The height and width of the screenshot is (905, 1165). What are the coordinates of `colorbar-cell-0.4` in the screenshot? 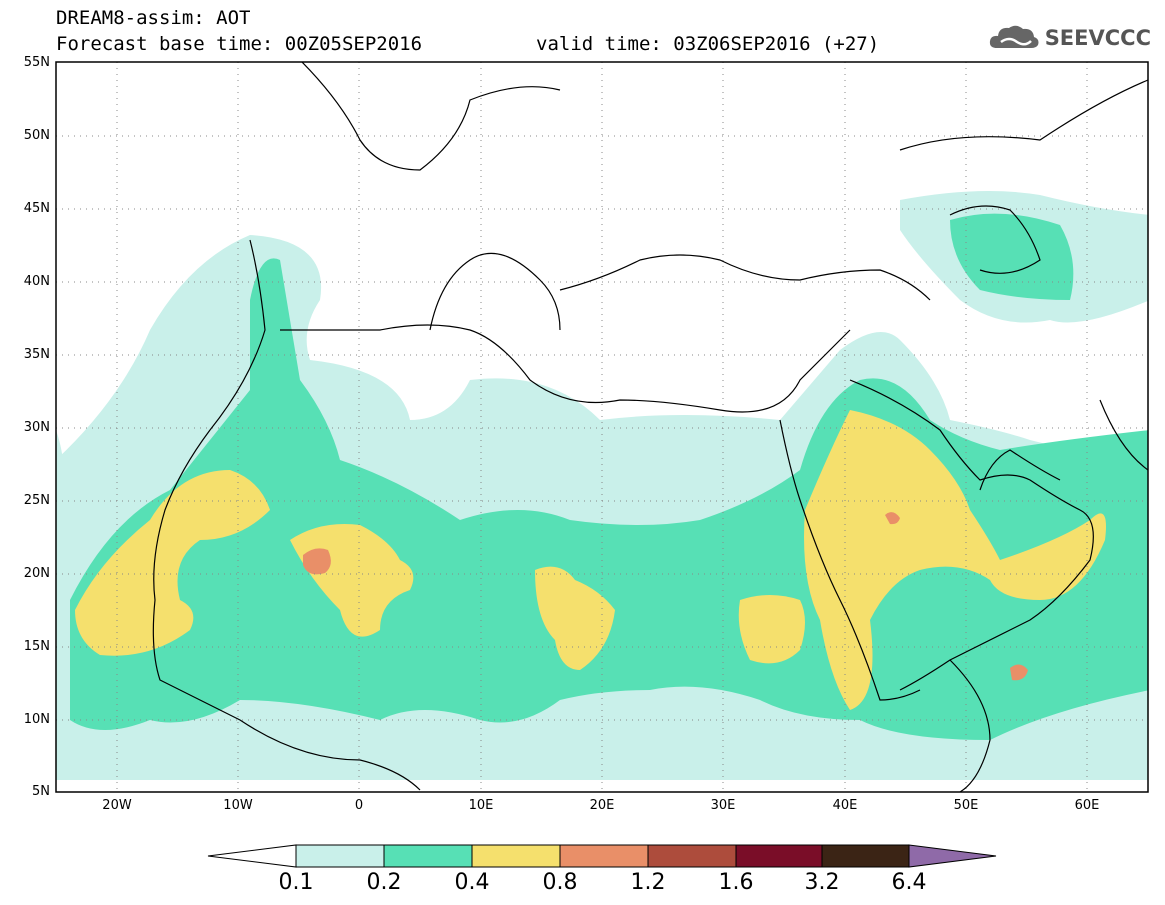 It's located at (516, 856).